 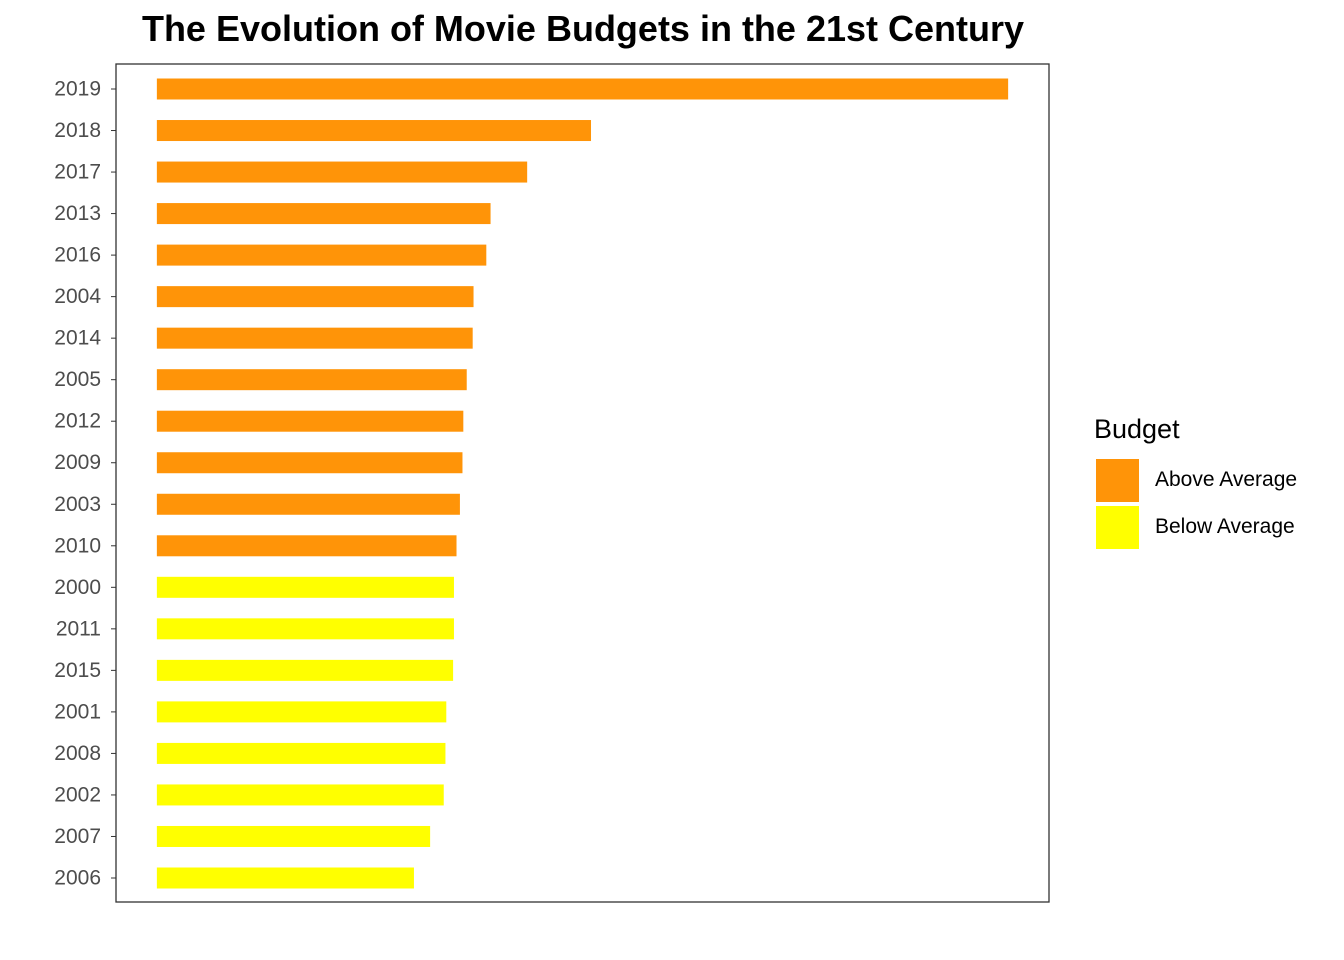 I want to click on bar-2018, so click(x=374, y=131).